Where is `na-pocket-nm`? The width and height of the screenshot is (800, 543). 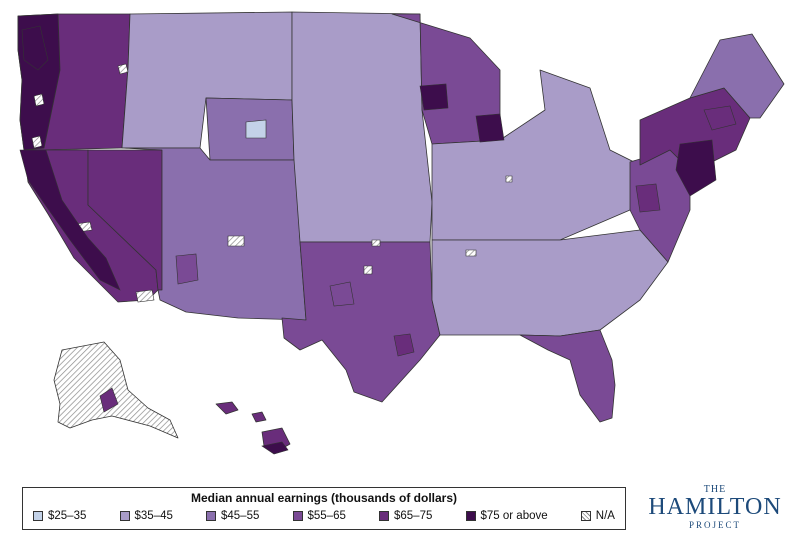 na-pocket-nm is located at coordinates (236, 241).